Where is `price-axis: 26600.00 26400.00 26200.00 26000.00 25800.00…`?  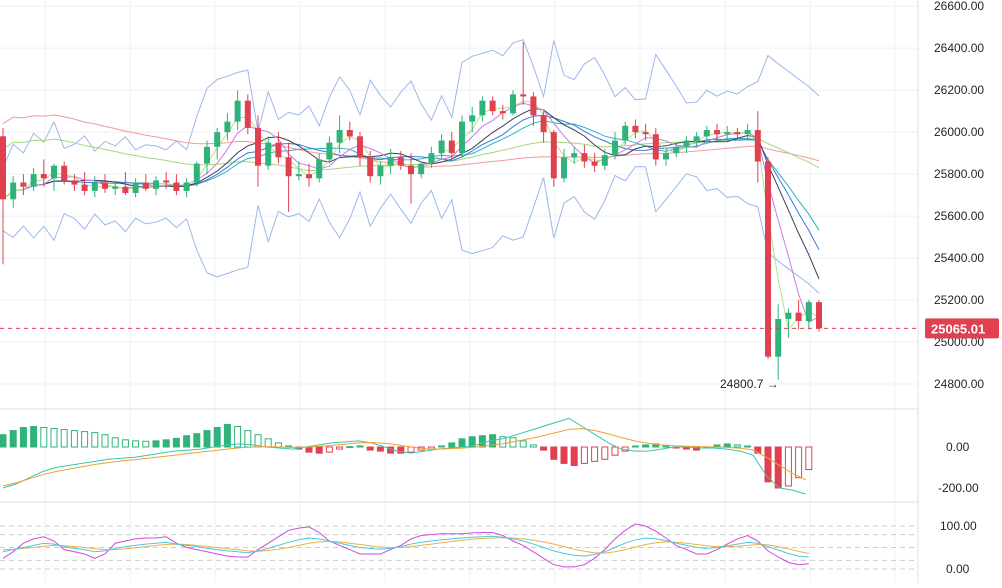 price-axis: 26600.00 26400.00 26200.00 26000.00 25800.00… is located at coordinates (960, 291).